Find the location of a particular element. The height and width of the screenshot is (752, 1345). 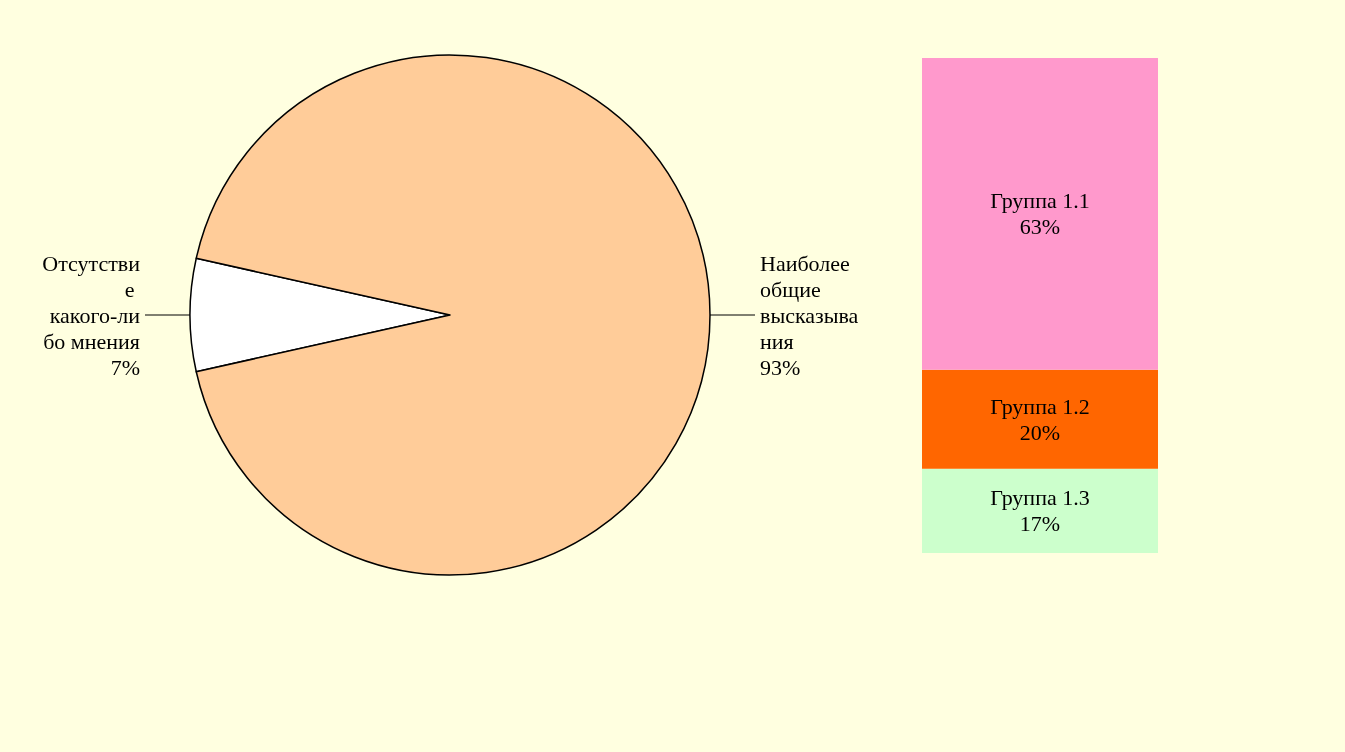

series-label: Группа 1.1 is located at coordinates (1040, 201).